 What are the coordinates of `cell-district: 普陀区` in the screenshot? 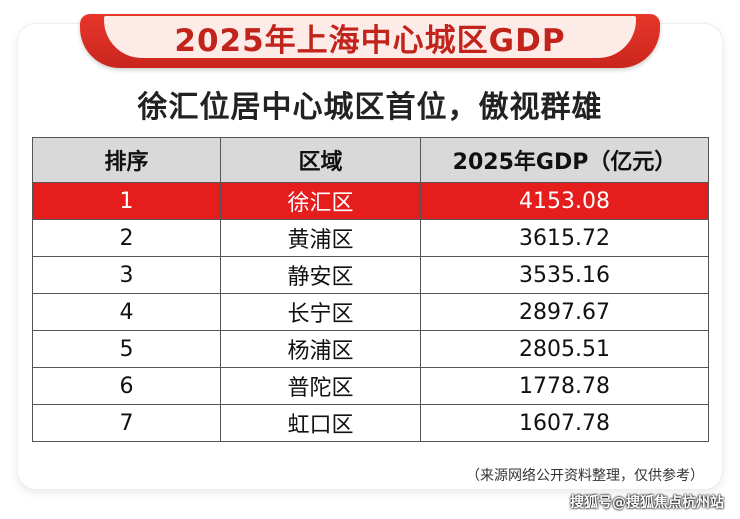 It's located at (320, 386).